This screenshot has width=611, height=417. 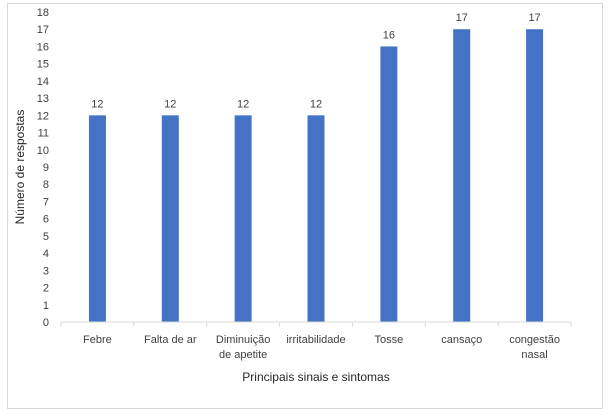 I want to click on x-tick-label-line: congestão, so click(x=534, y=340).